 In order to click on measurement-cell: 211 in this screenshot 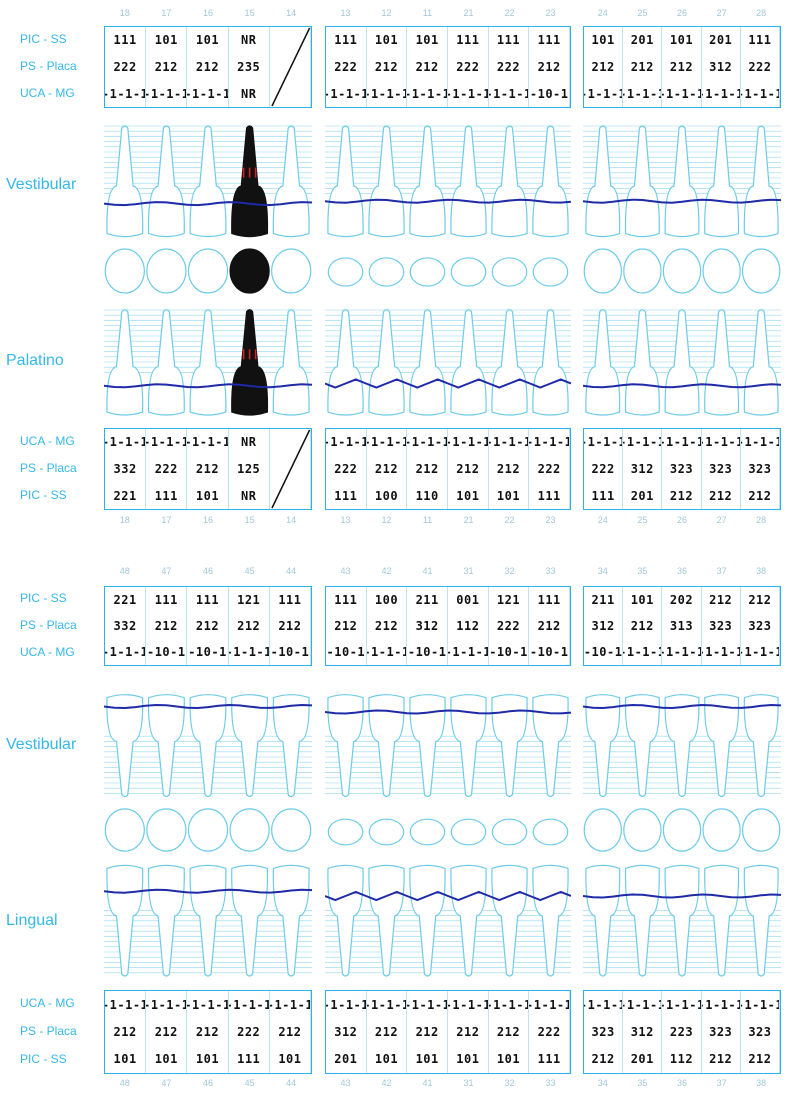, I will do `click(604, 600)`.